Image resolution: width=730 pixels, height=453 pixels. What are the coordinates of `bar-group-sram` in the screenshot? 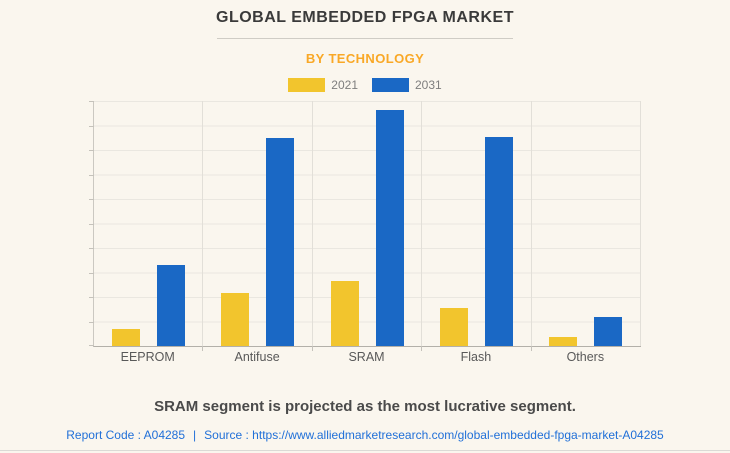 It's located at (367, 226).